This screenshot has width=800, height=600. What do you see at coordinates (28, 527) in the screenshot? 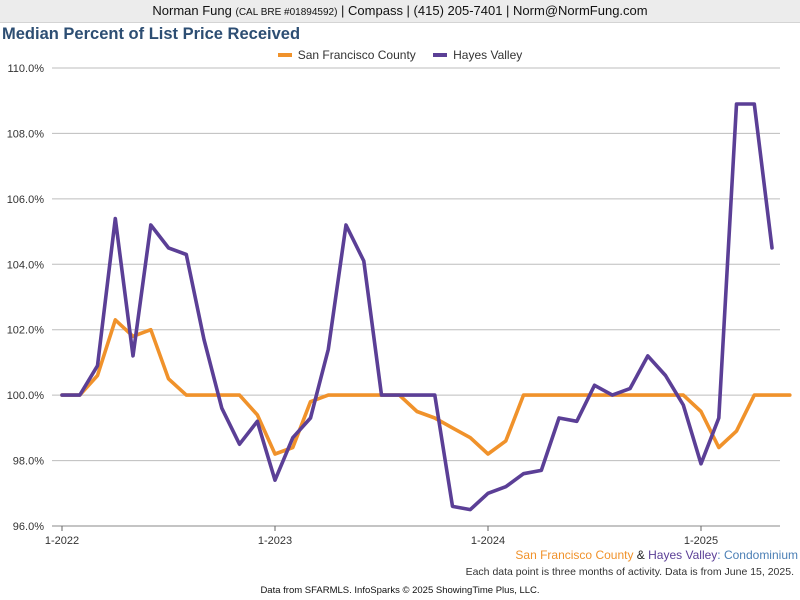
I see `y-tick-label: 96.0%` at bounding box center [28, 527].